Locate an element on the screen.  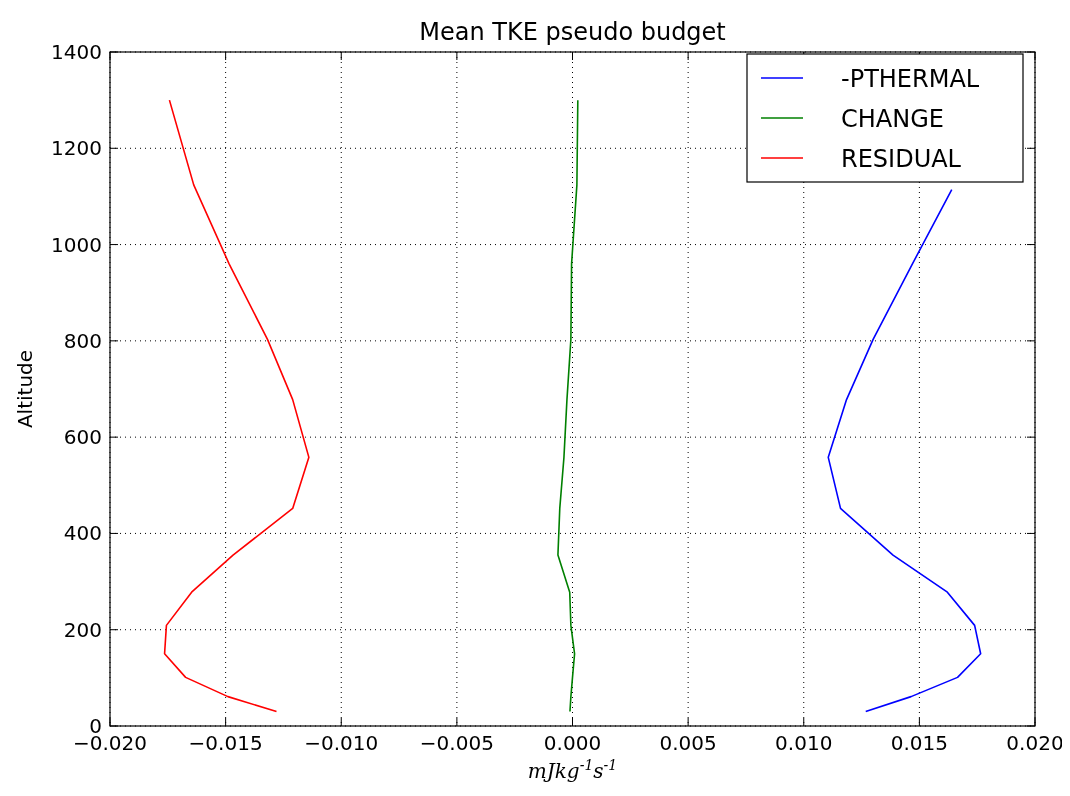
x-tick-label: 0.015 is located at coordinates (919, 743).